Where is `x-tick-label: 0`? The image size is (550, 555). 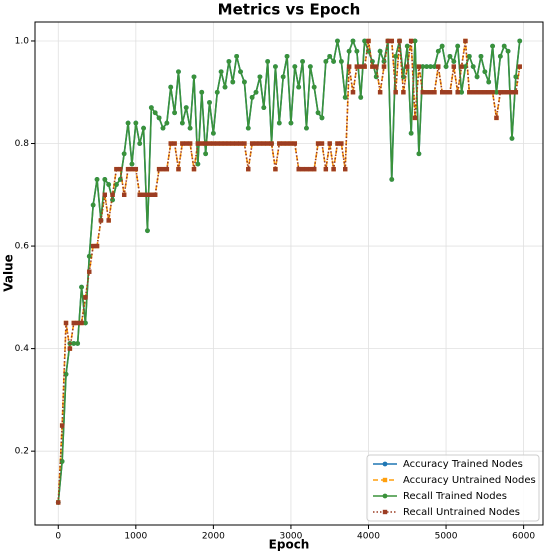 x-tick-label: 0 is located at coordinates (58, 537).